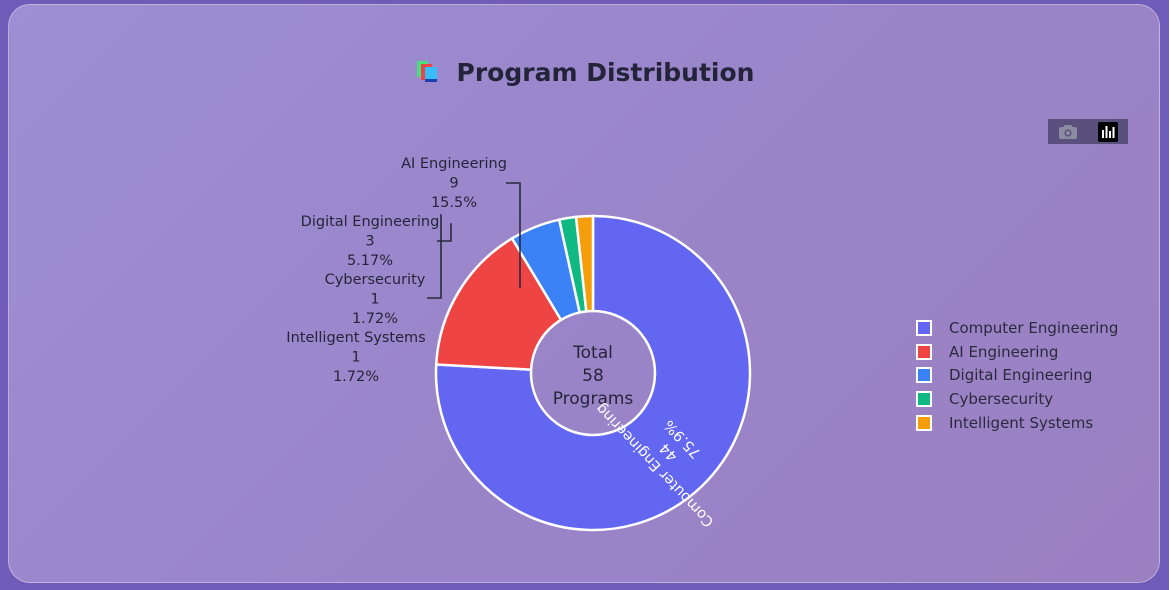  I want to click on legend-item: Computer Engineering, so click(1017, 328).